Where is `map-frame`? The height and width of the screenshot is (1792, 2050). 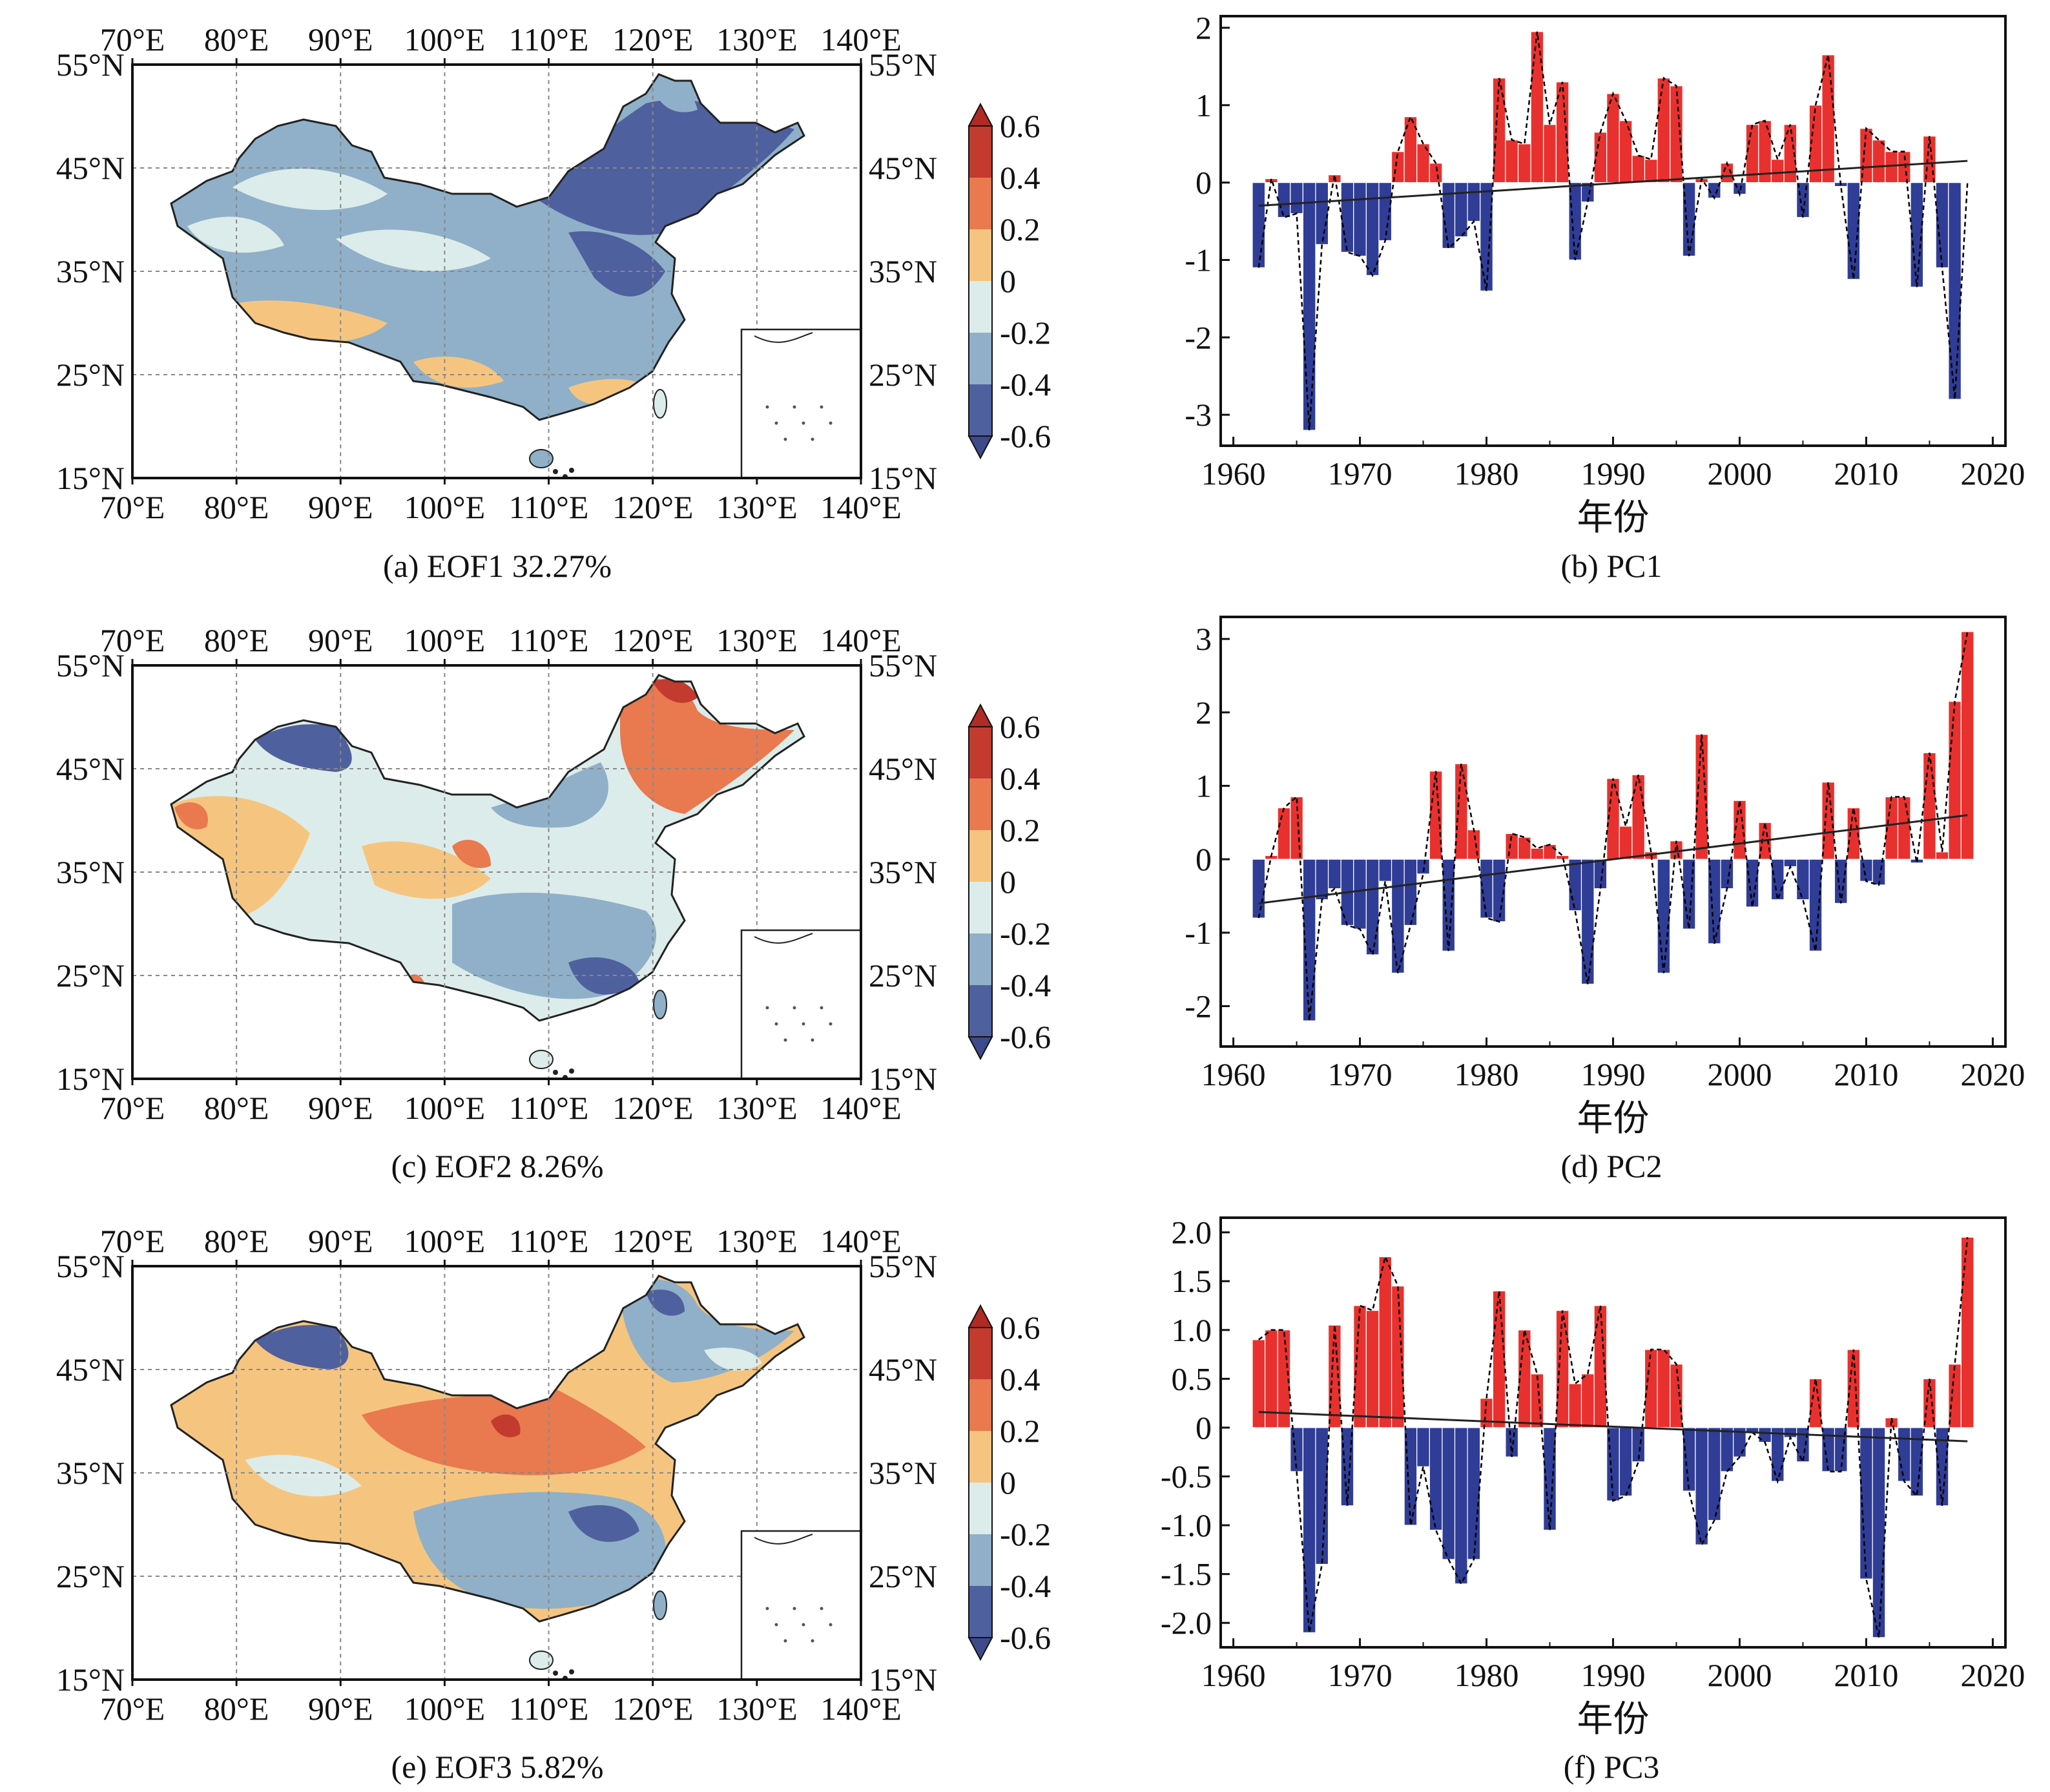 map-frame is located at coordinates (496, 872).